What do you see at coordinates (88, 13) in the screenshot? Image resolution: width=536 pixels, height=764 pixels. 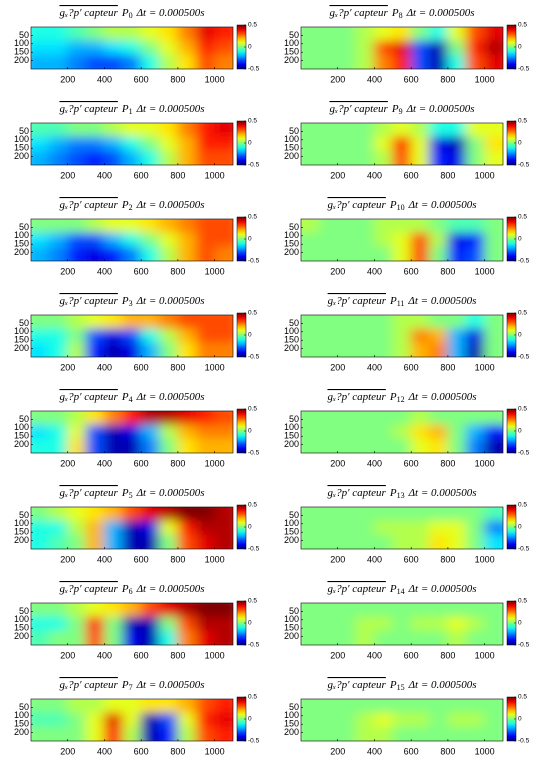 I see `title-lead: gₓ?p′ capteur` at bounding box center [88, 13].